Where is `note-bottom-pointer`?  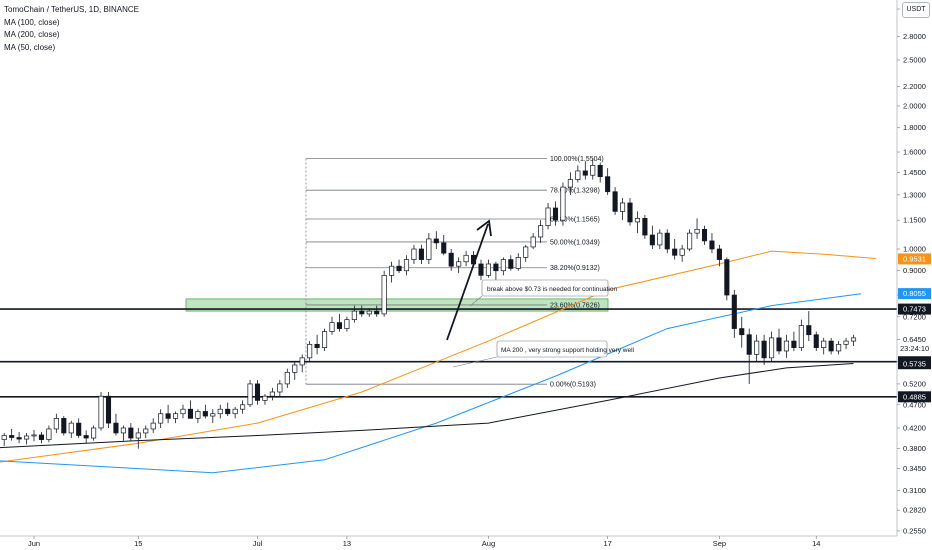
note-bottom-pointer is located at coordinates (475, 362).